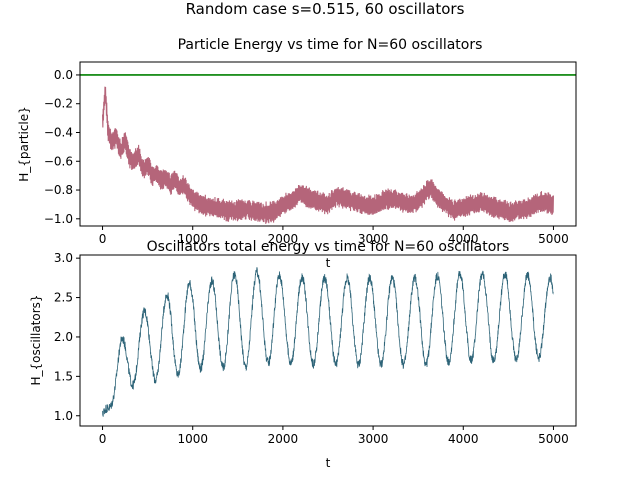  Describe the element at coordinates (58, 104) in the screenshot. I see `y-tick-label: −0.2` at that location.